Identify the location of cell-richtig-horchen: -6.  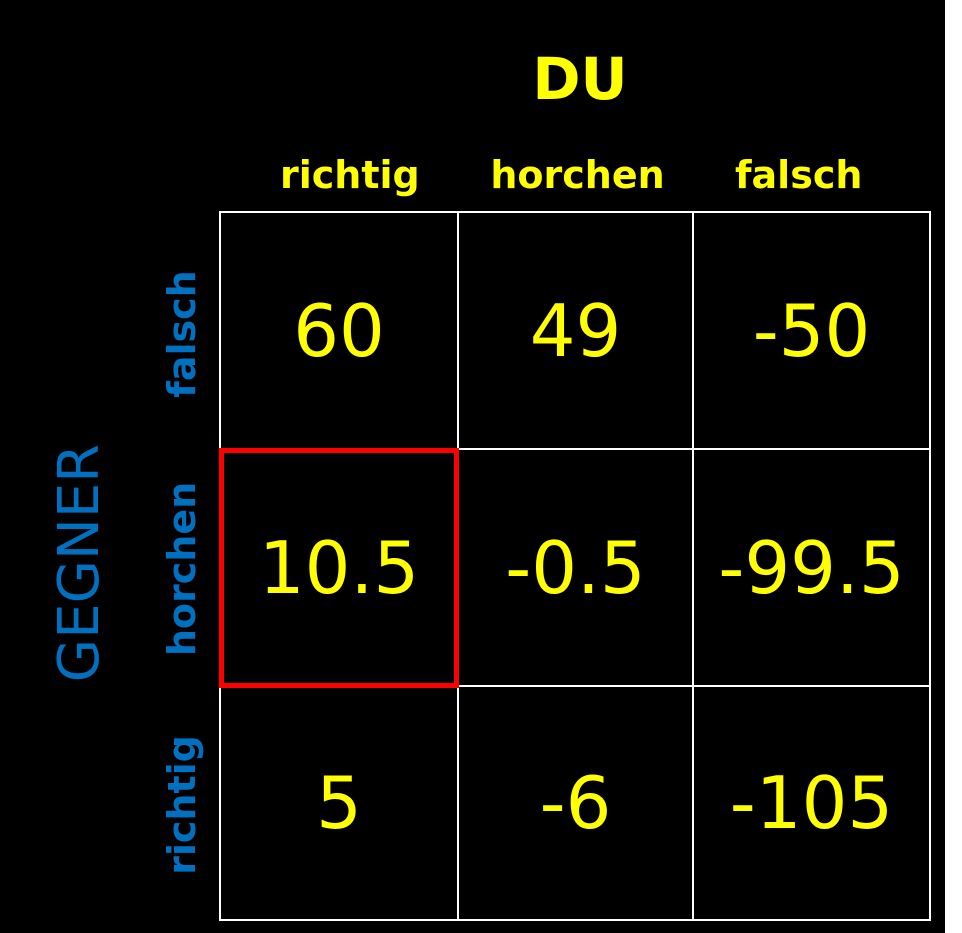
(575, 803).